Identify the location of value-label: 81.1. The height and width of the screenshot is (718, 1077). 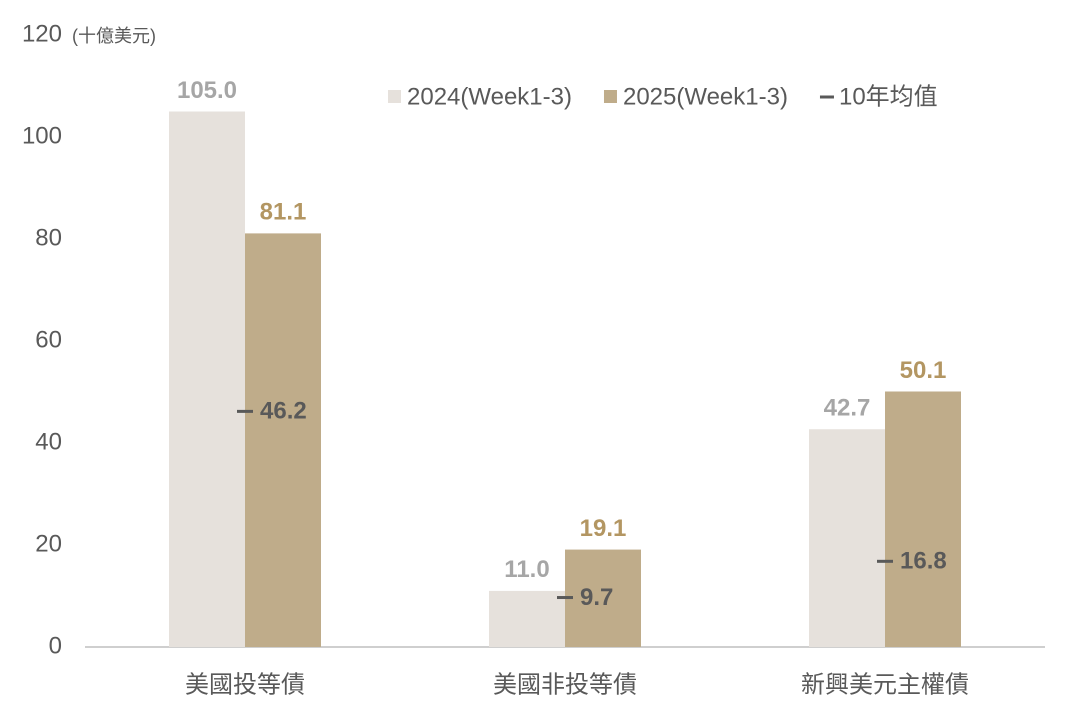
(283, 212).